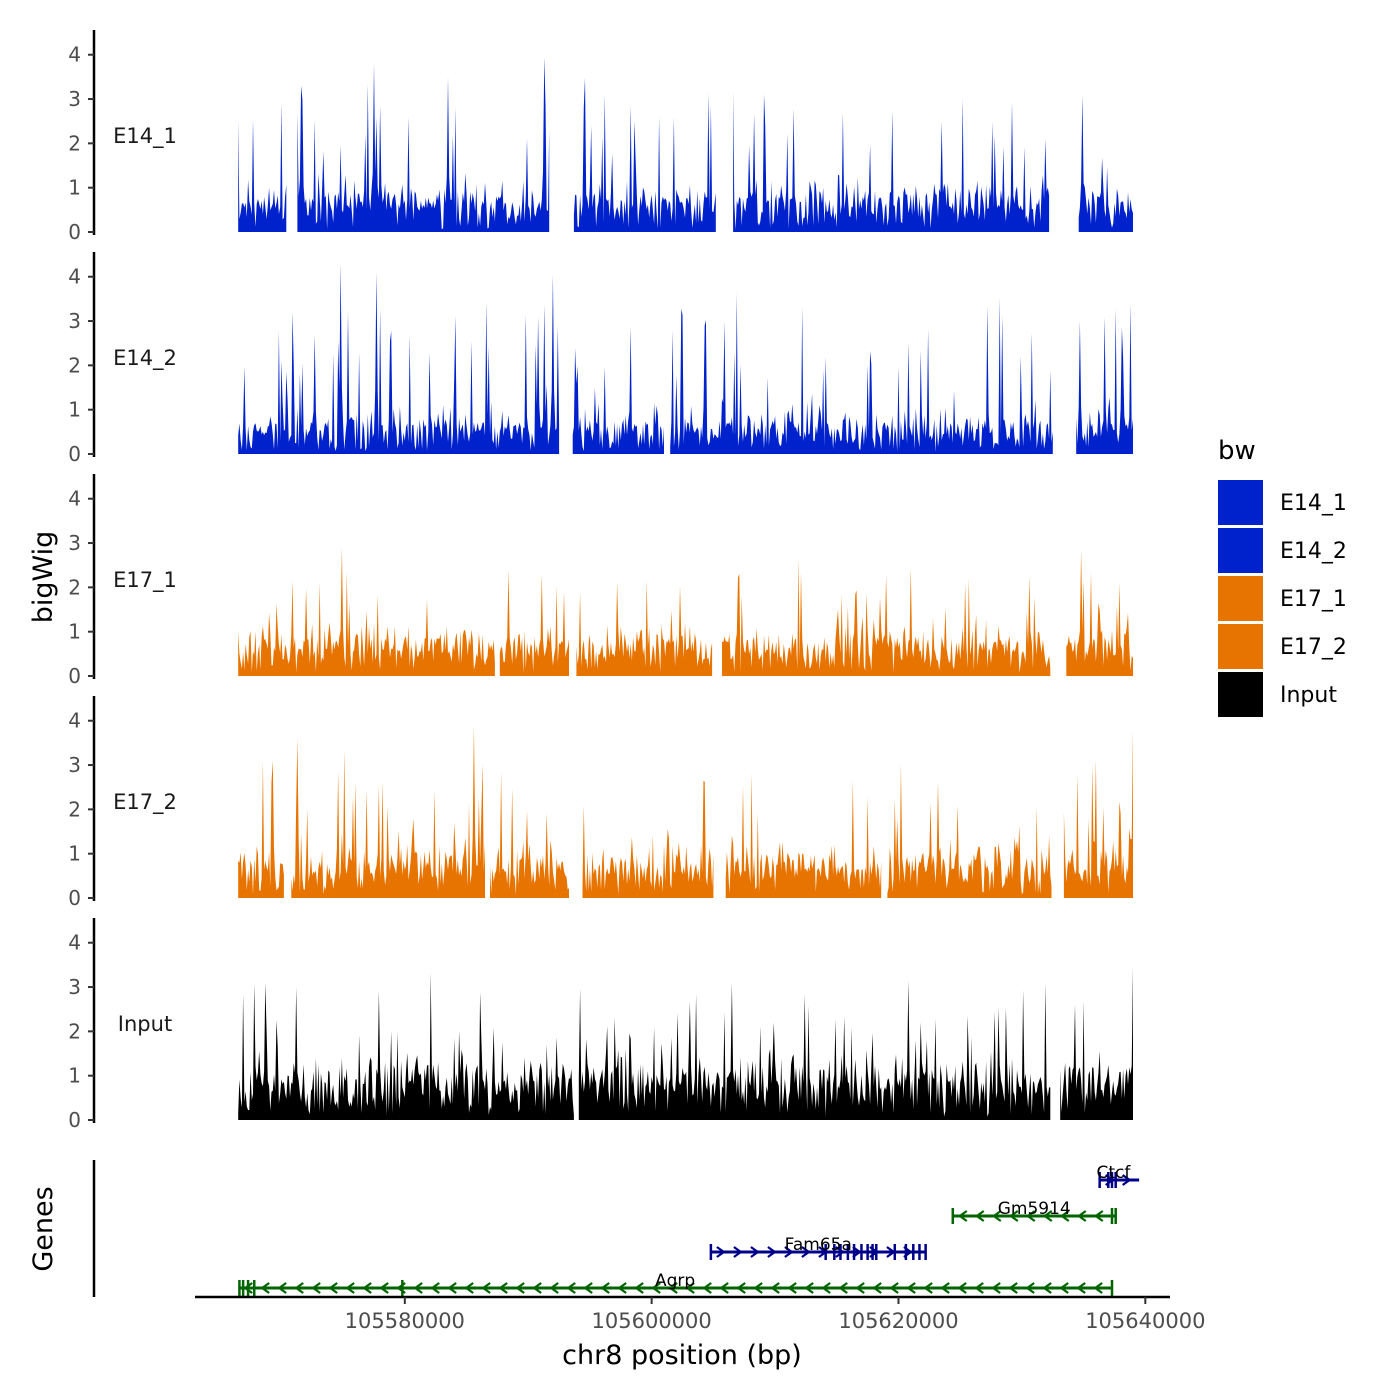  I want to click on gene-agrp: Agrp, so click(676, 1283).